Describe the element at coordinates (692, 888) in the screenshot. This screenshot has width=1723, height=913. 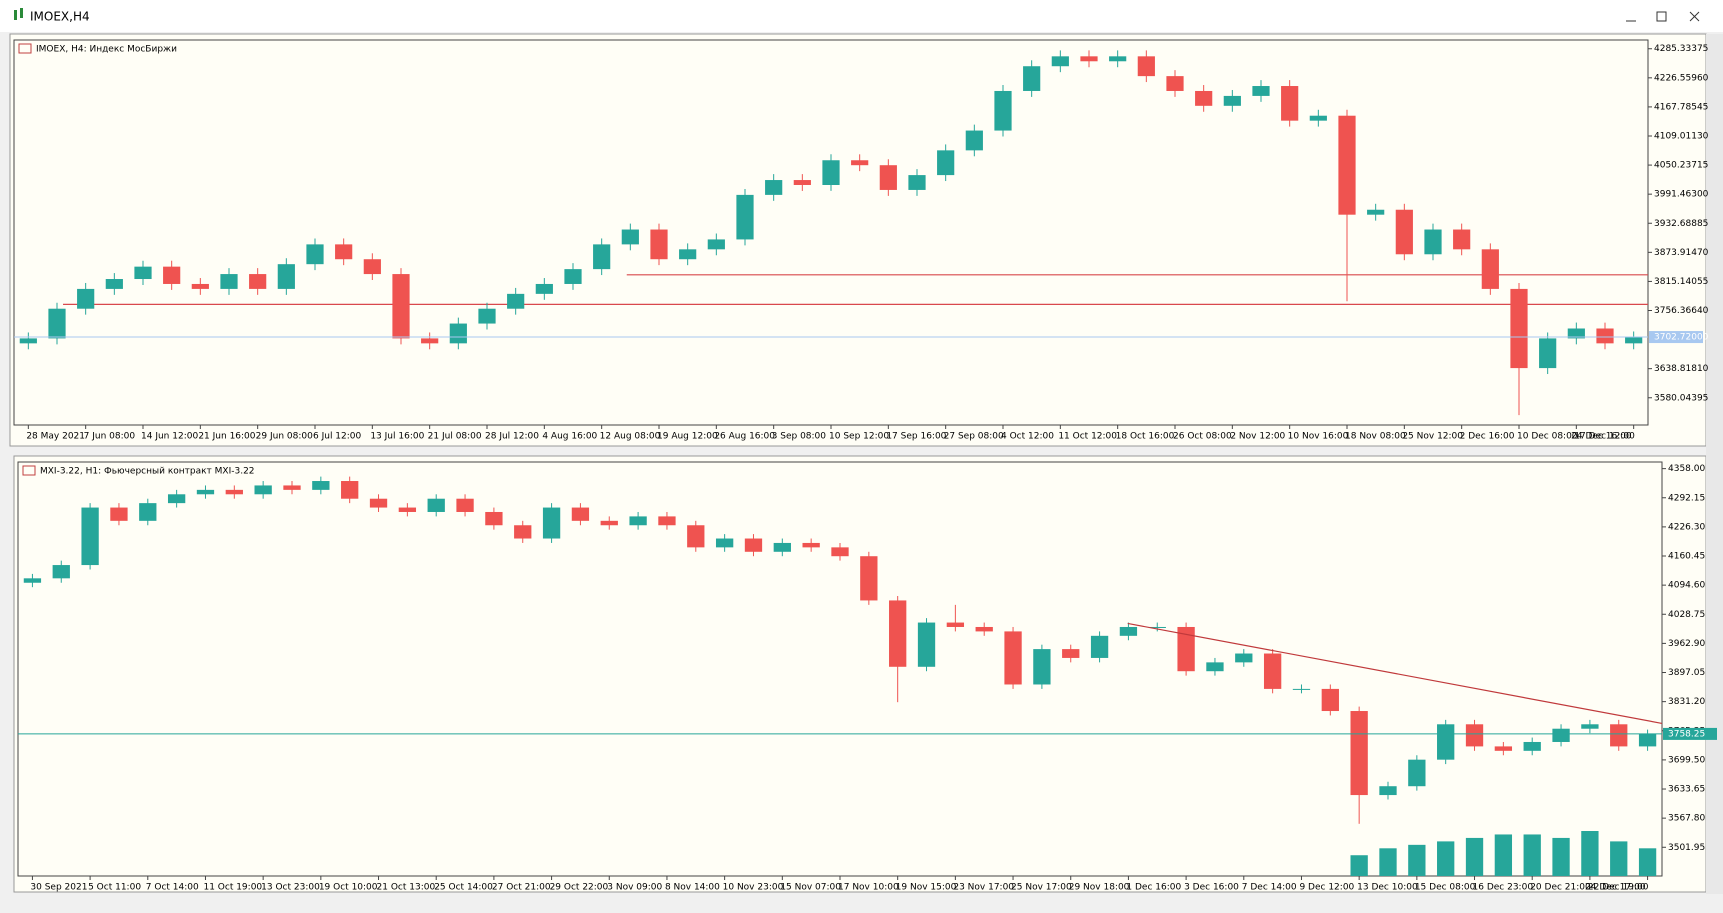
I see `x-tick-label: 8 Nov 14:00` at that location.